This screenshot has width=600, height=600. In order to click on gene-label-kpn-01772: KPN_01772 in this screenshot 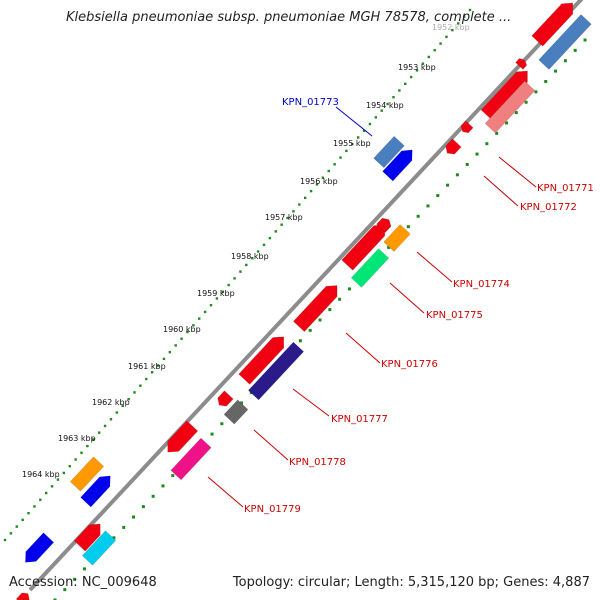, I will do `click(548, 207)`.